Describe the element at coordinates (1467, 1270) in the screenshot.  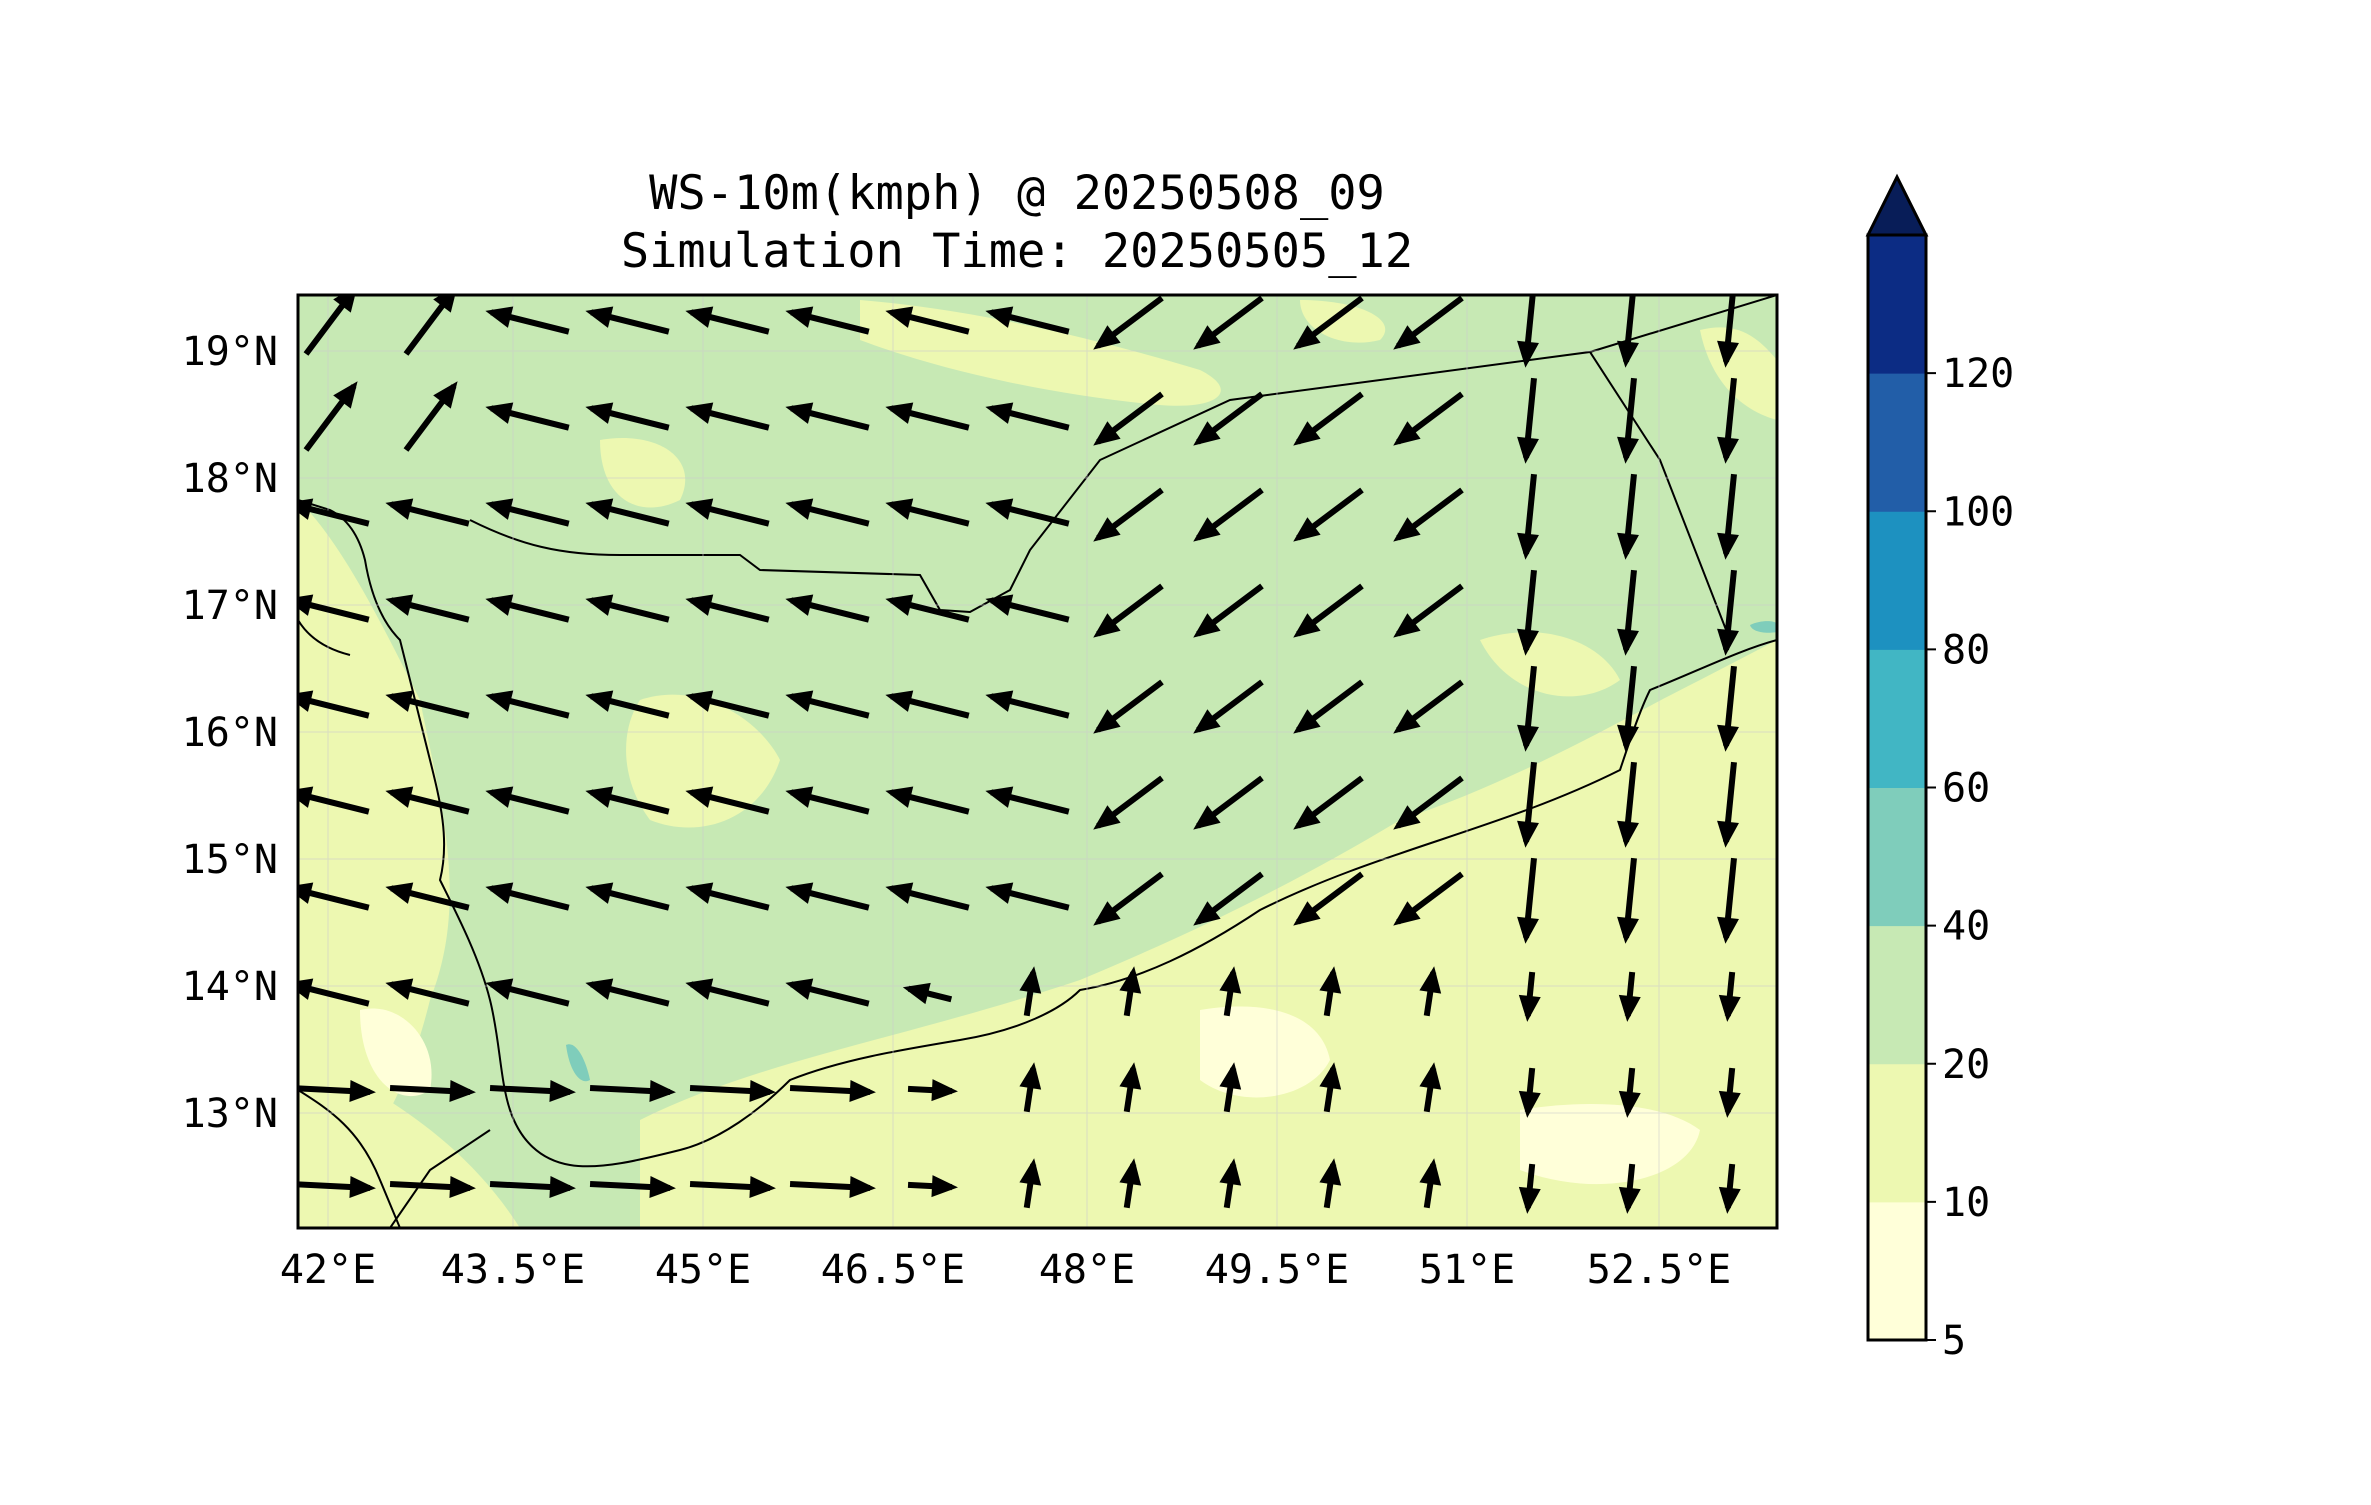
I see `lon-tick-label: 51°E` at that location.